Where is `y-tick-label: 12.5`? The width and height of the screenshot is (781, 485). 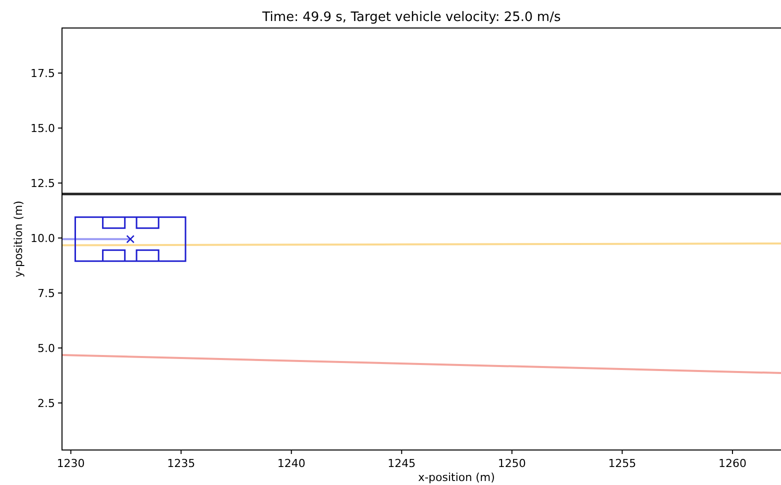
y-tick-label: 12.5 is located at coordinates (42, 183).